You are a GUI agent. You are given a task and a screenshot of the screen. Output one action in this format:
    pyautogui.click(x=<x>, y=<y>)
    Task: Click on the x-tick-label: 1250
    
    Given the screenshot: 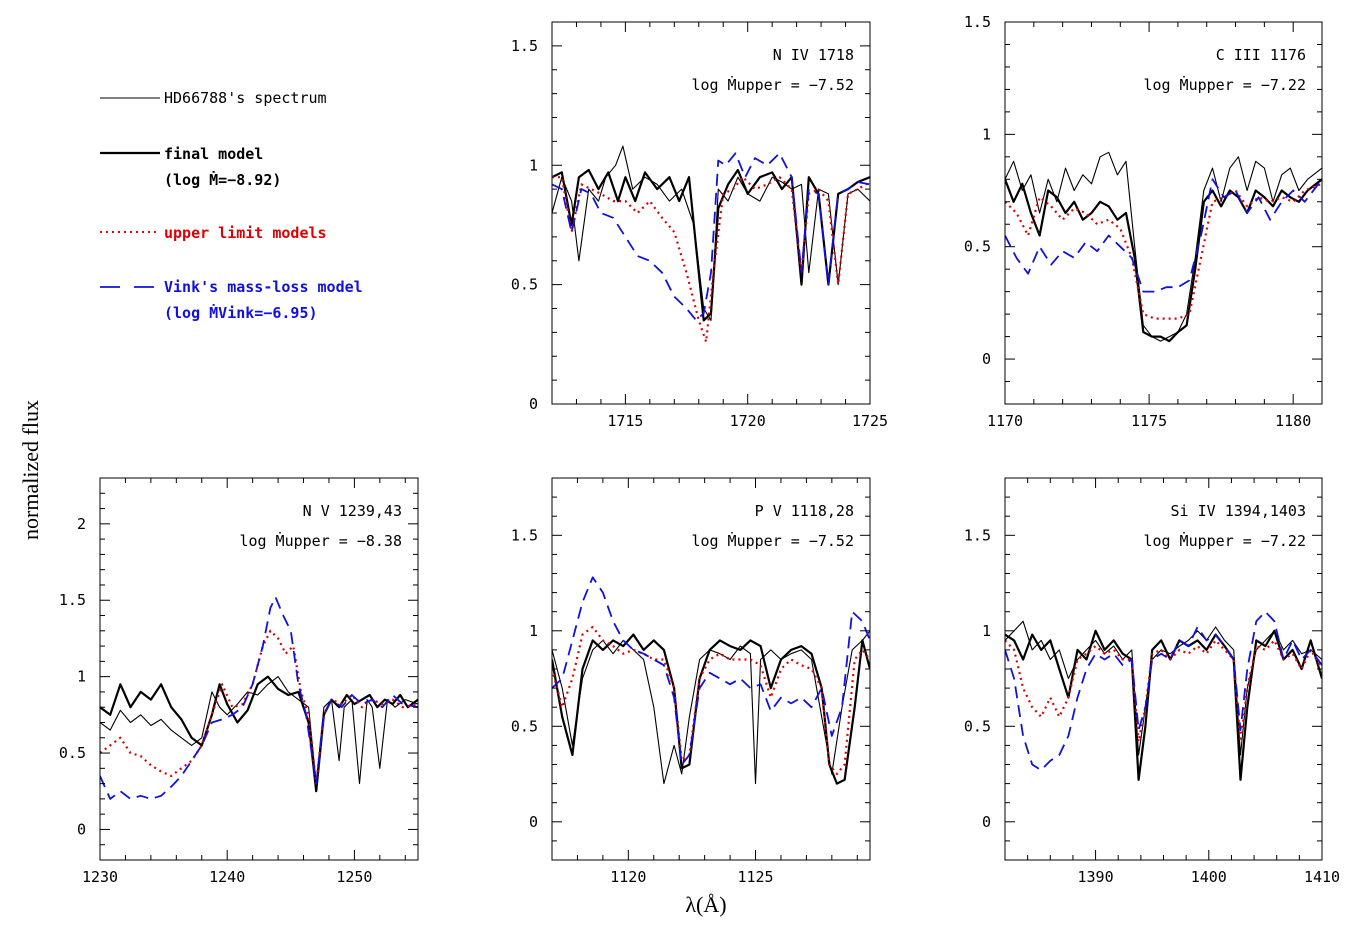 What is the action you would take?
    pyautogui.click(x=354, y=877)
    